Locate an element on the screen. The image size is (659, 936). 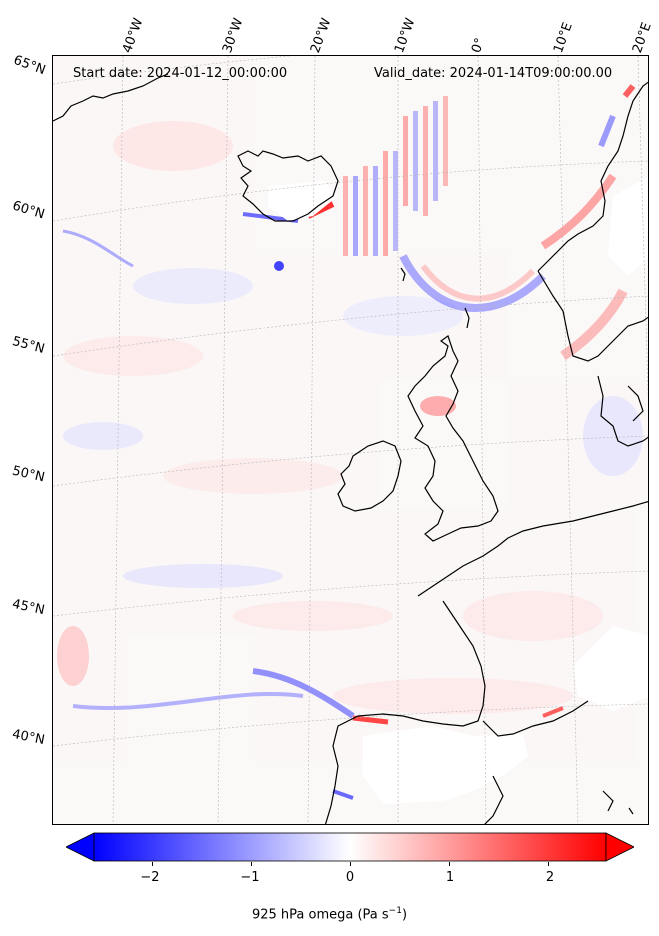
lon-label-0: 0° is located at coordinates (479, 46).